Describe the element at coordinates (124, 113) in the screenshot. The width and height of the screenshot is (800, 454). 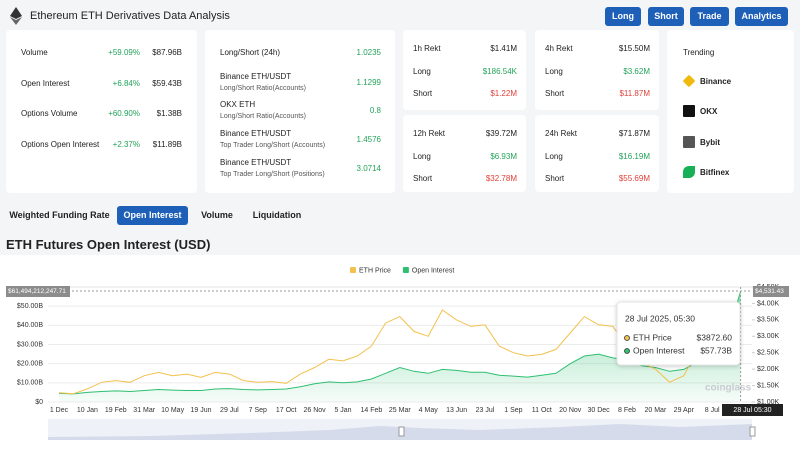
I see `metric-change: +60.90%` at that location.